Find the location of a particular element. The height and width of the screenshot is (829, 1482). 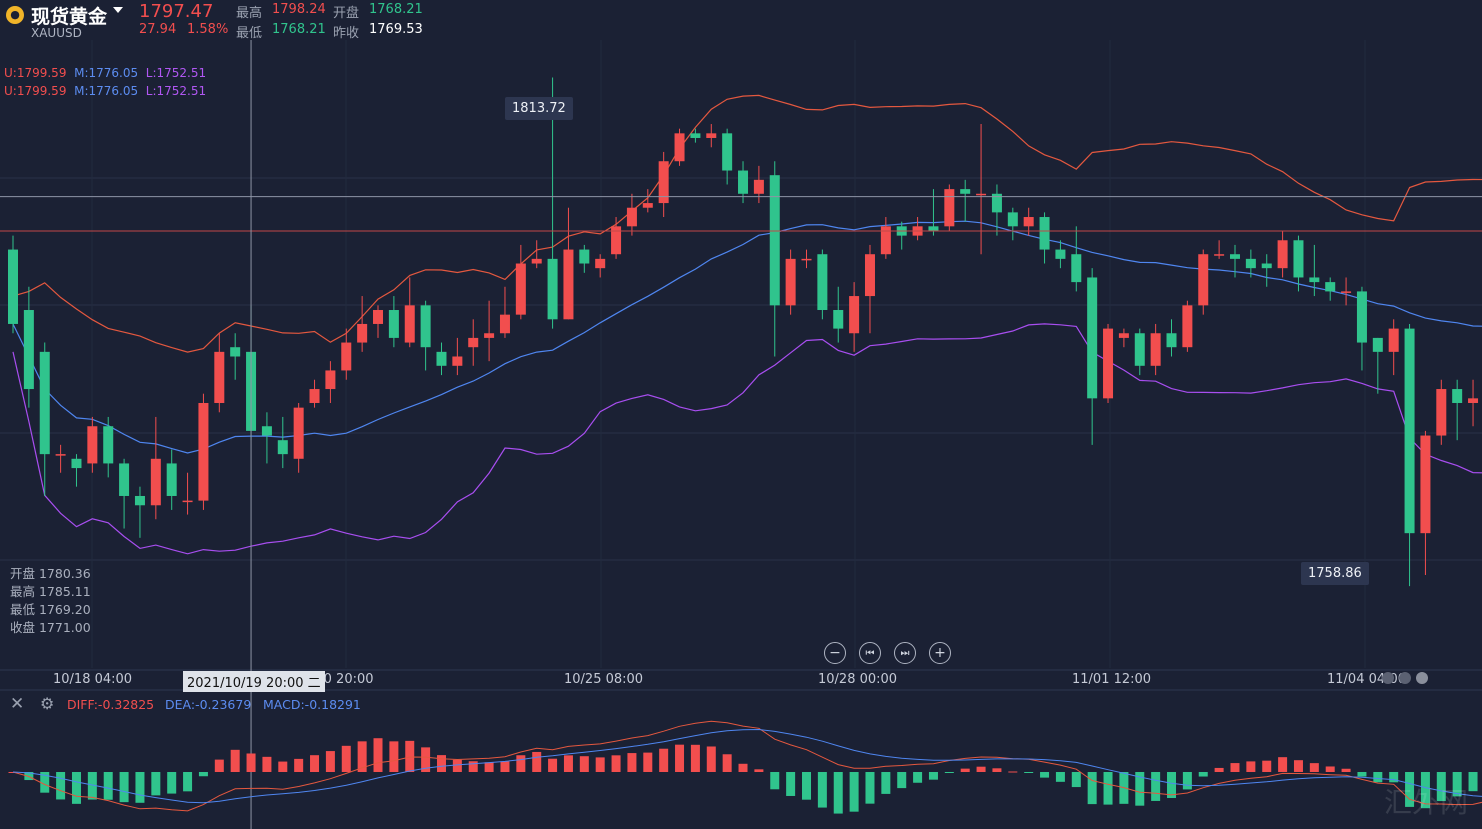

crosshair-time-label: 2021/10/19 20:00 二 is located at coordinates (254, 681).